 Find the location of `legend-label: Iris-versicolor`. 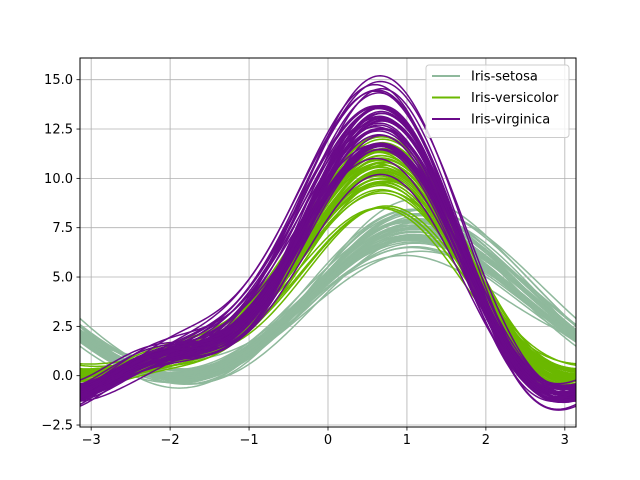

legend-label: Iris-versicolor is located at coordinates (515, 98).